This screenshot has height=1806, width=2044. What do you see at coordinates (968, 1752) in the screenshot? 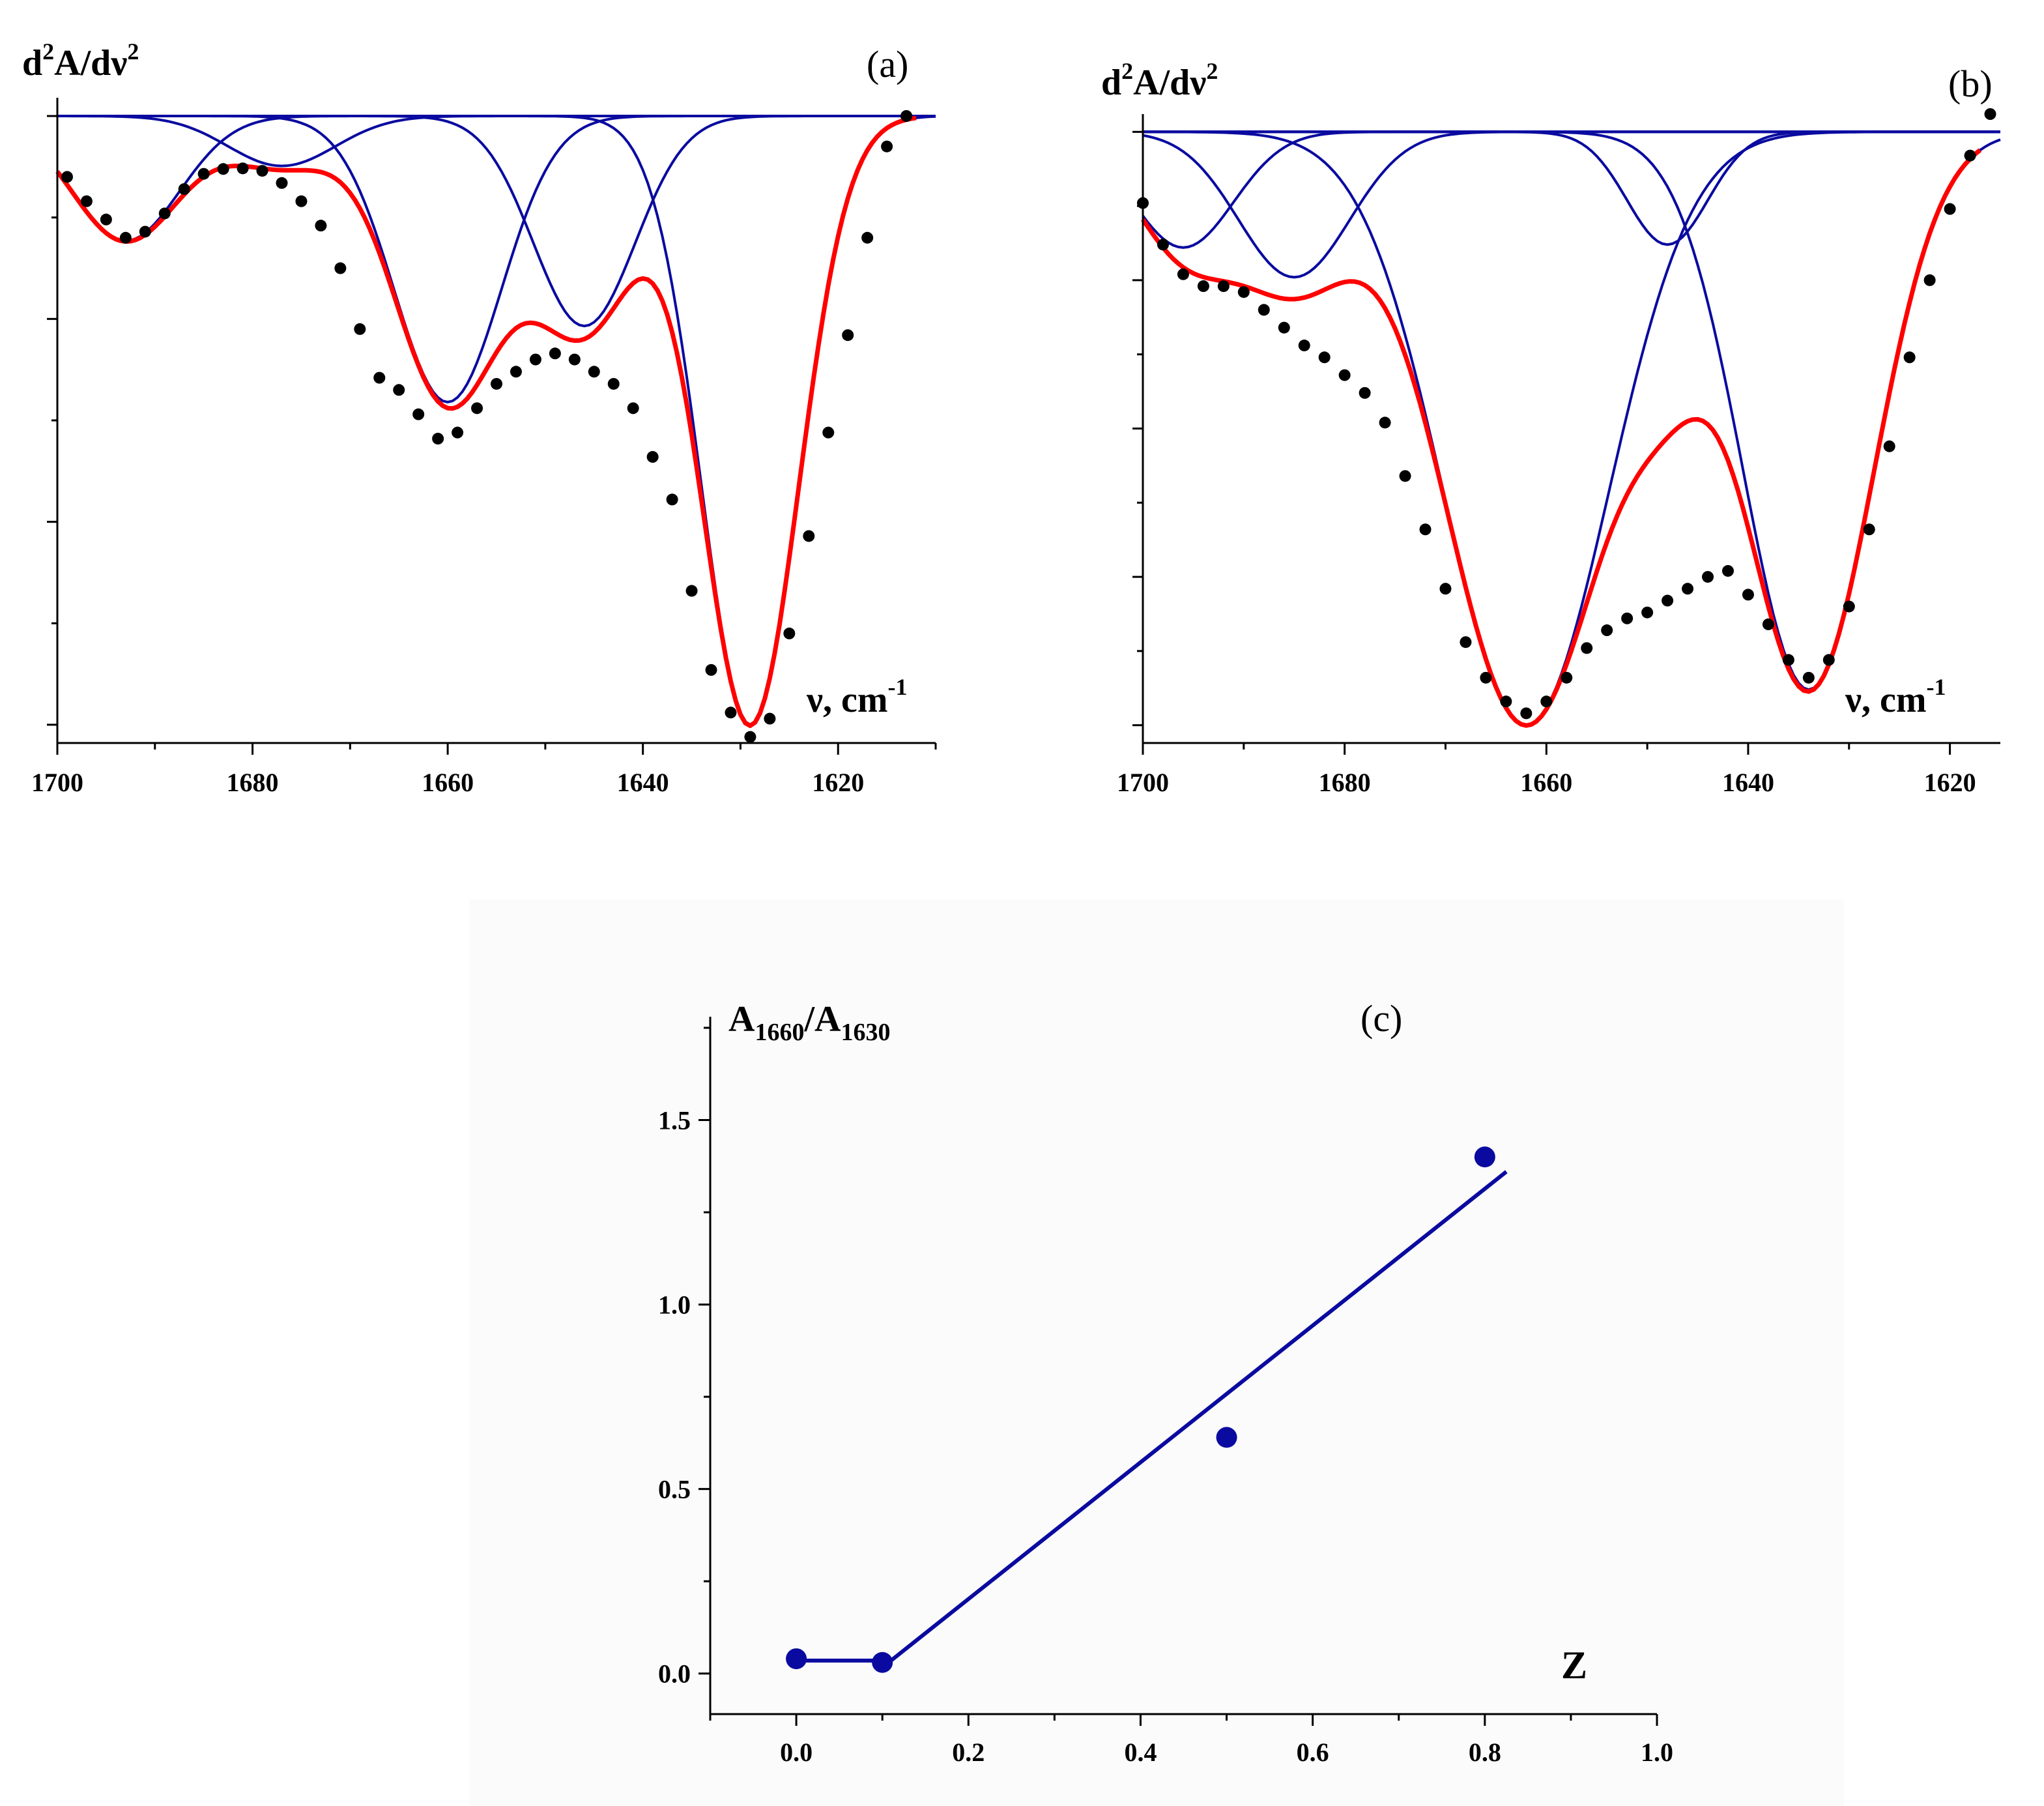
I see `c-xtick-label: 0.2` at bounding box center [968, 1752].